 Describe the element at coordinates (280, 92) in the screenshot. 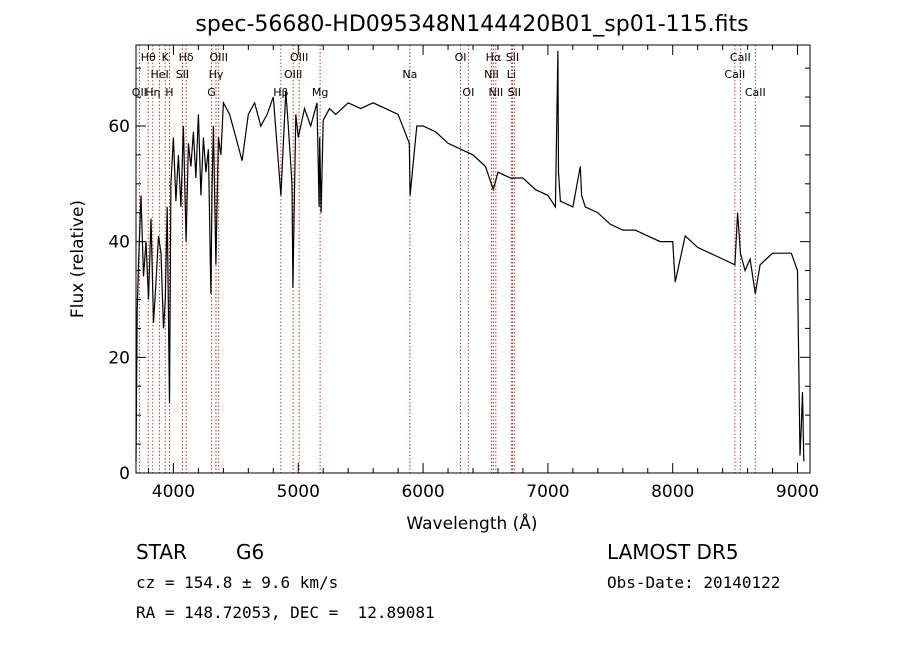

I see `line-label: Hβ` at that location.